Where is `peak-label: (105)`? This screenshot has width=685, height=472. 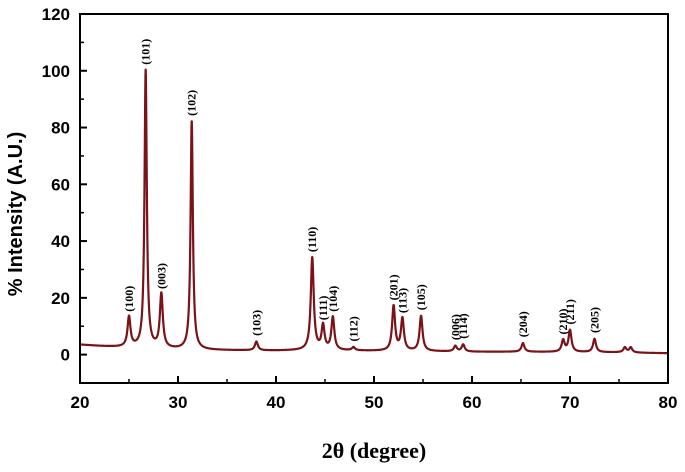
peak-label: (105) is located at coordinates (421, 297).